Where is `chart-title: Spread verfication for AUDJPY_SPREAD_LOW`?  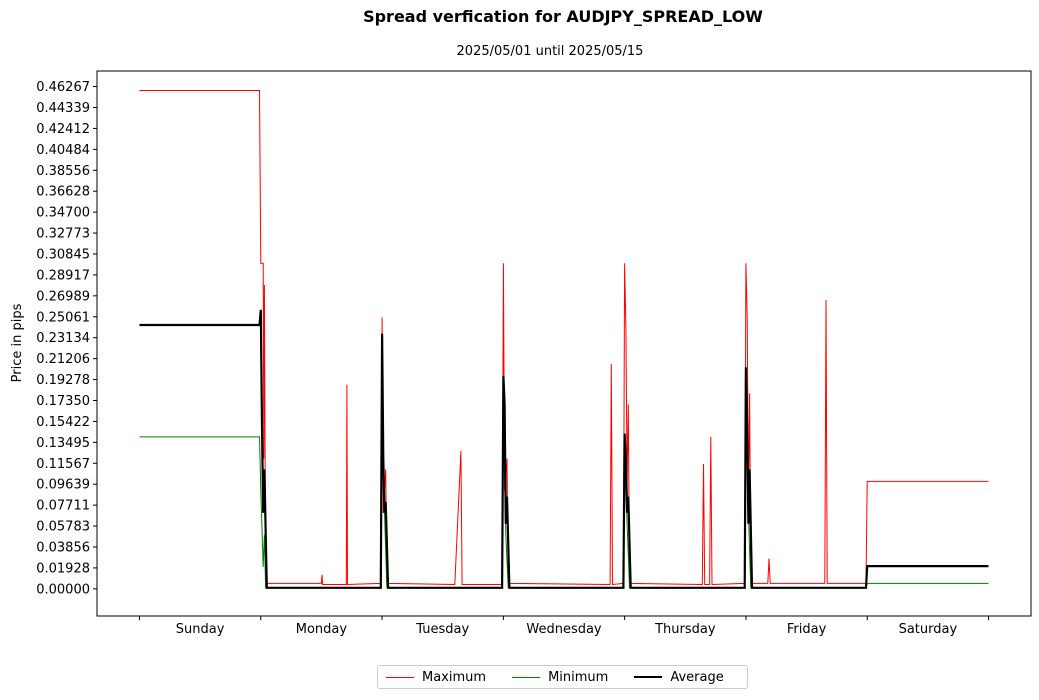
chart-title: Spread verfication for AUDJPY_SPREAD_LOW is located at coordinates (563, 16).